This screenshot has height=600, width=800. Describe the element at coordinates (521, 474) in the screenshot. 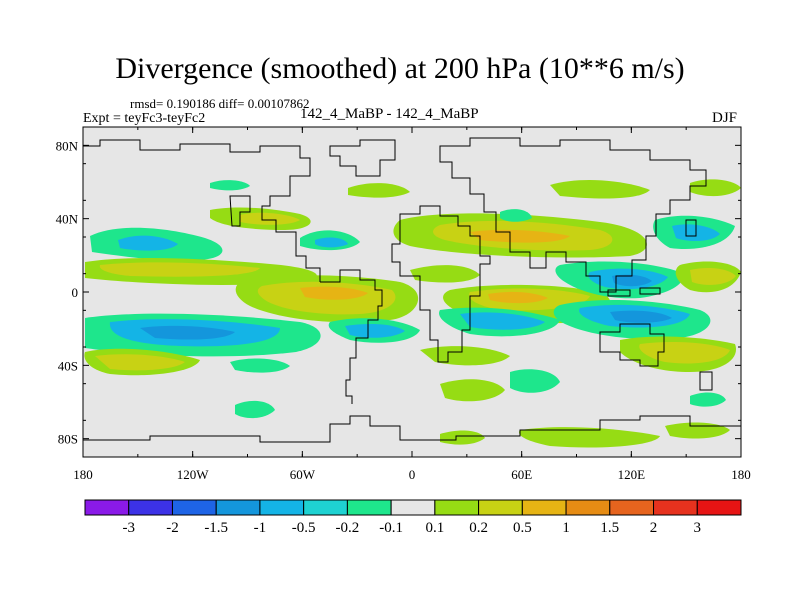

I see `lon-label: 60E` at that location.